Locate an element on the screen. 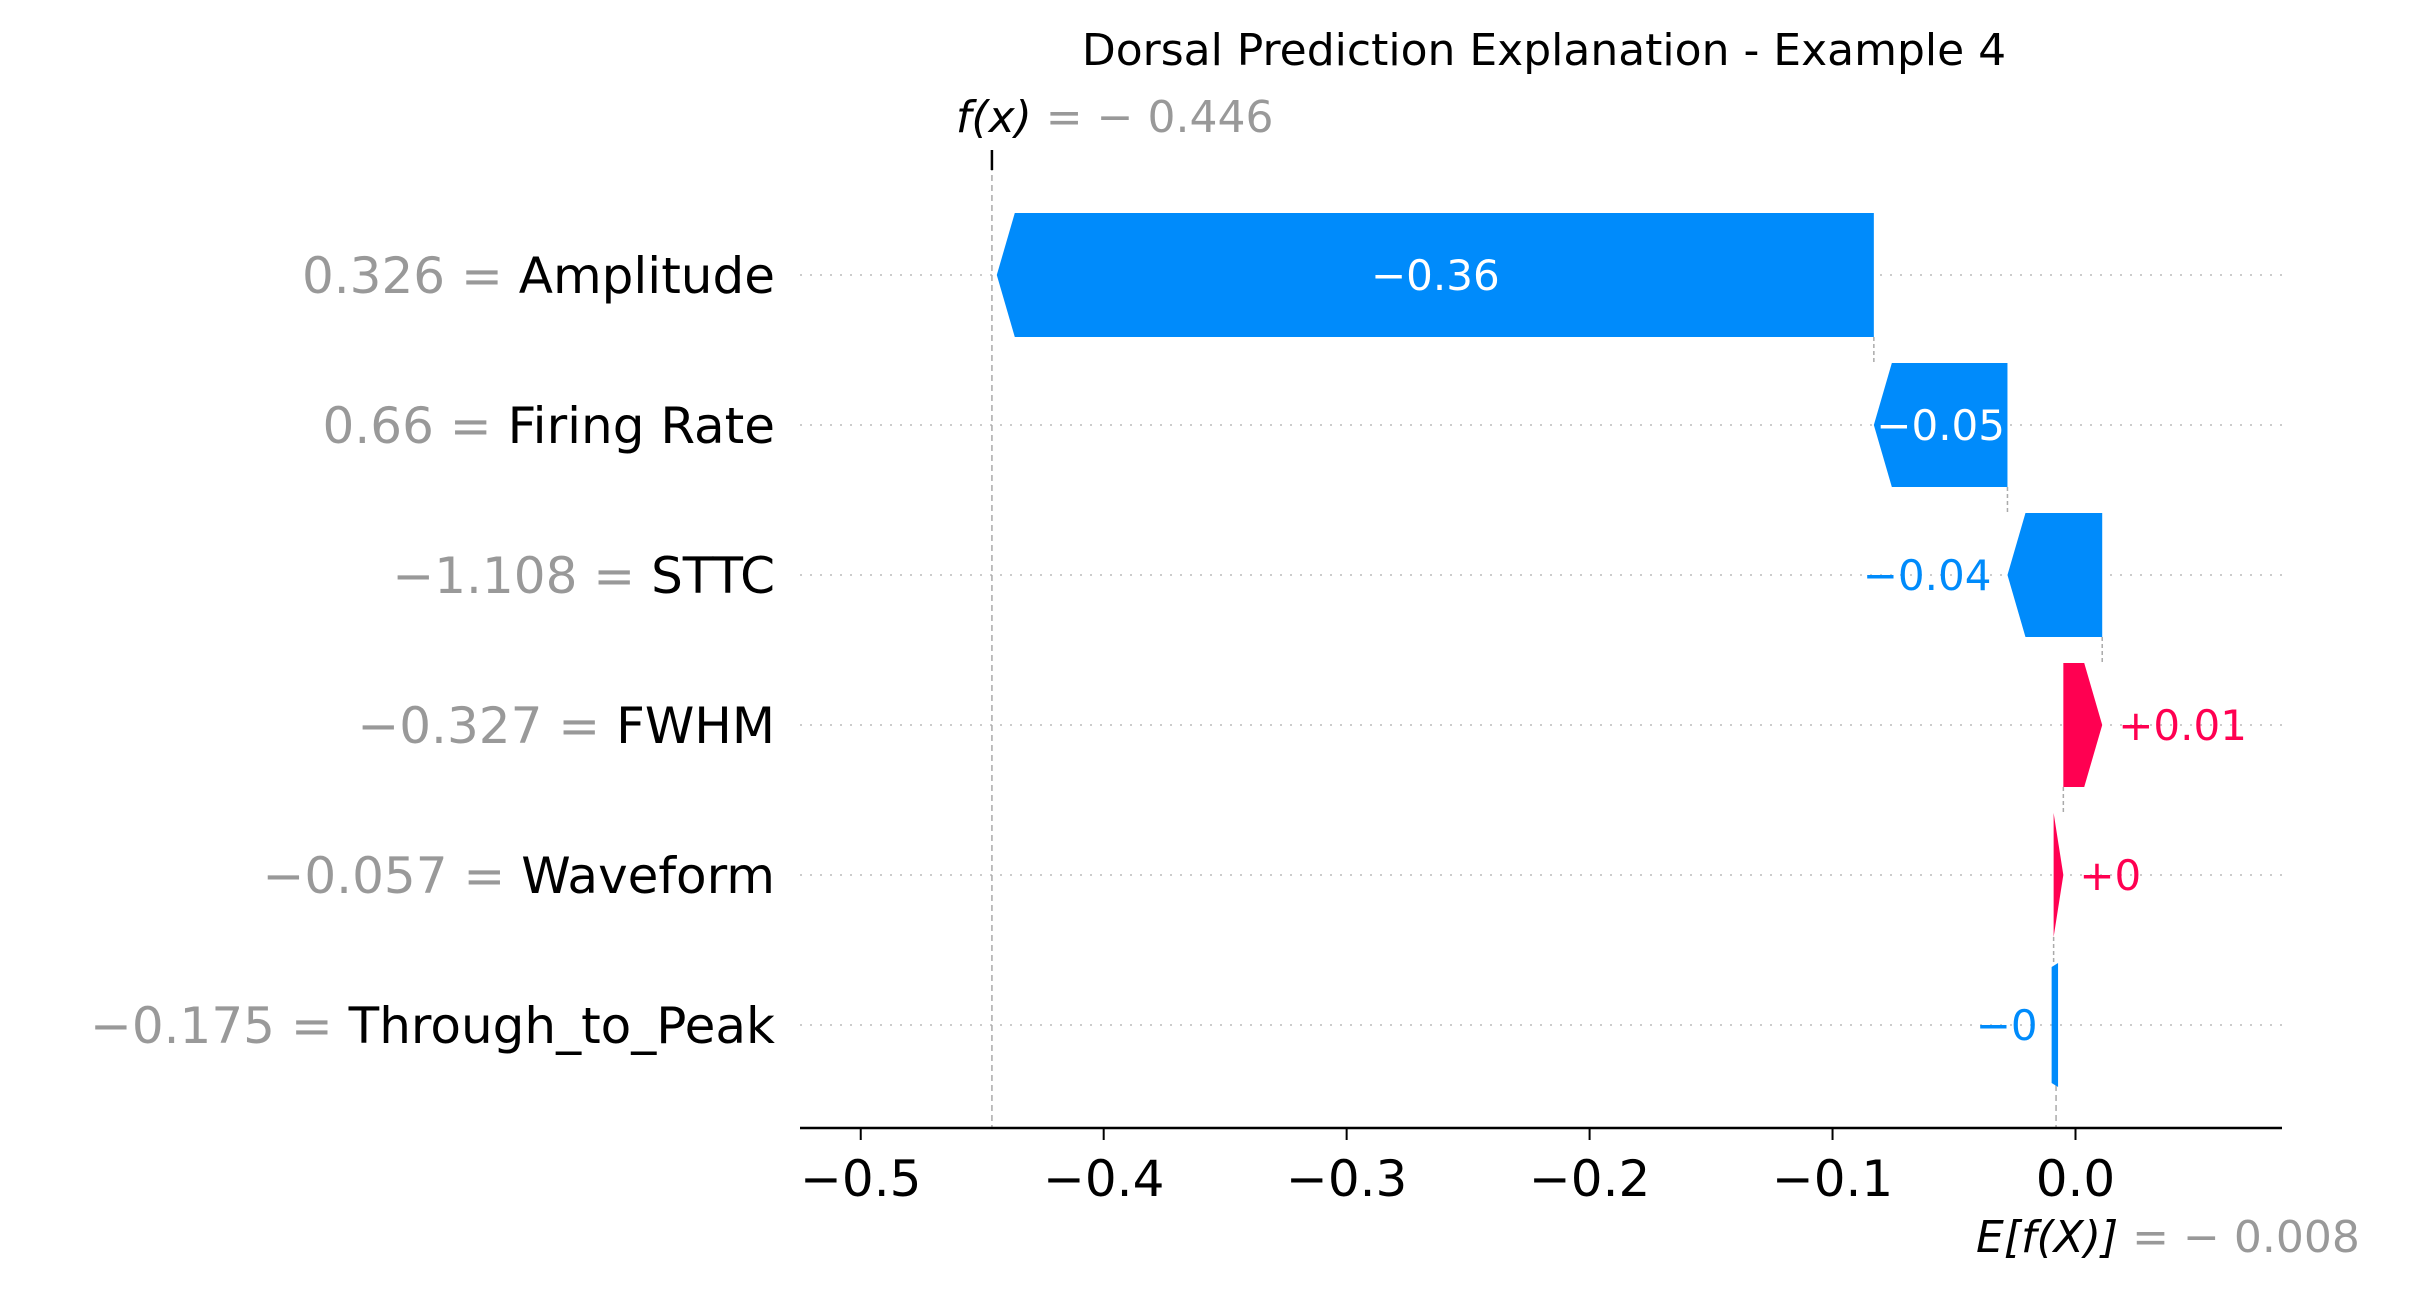 This screenshot has width=2428, height=1290. feature-label: −1.108 = STTC is located at coordinates (583, 576).